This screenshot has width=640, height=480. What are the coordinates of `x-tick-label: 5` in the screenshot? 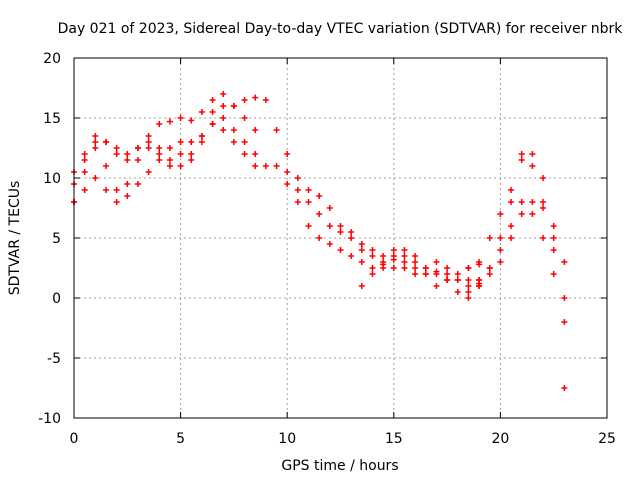 It's located at (180, 439).